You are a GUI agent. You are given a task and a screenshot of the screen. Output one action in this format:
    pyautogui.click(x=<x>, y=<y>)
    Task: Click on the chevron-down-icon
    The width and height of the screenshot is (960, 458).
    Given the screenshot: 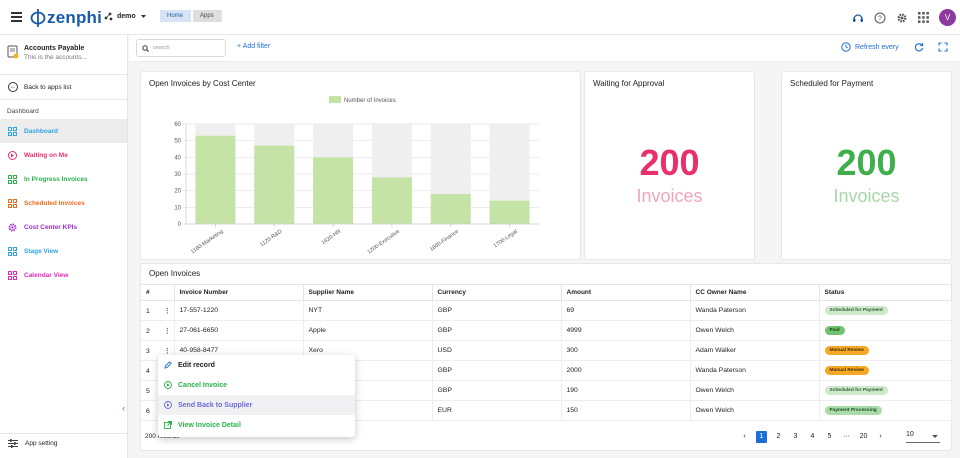 What is the action you would take?
    pyautogui.click(x=935, y=436)
    